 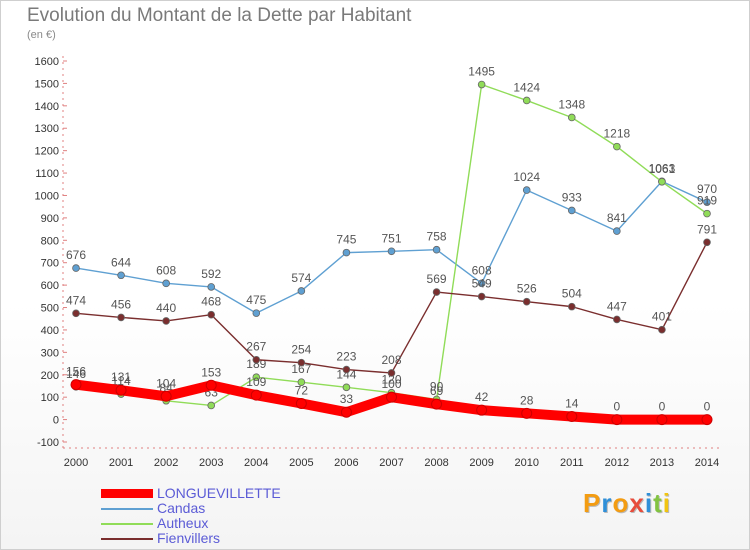 I want to click on logo-letter: P, so click(x=592, y=503).